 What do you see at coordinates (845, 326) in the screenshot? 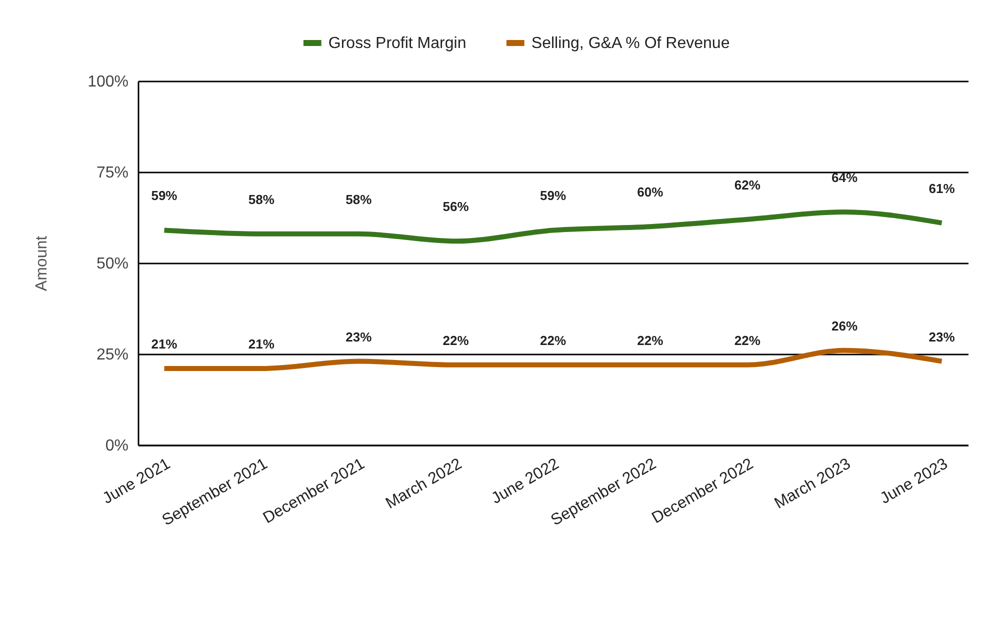
I see `data-label: 26%` at bounding box center [845, 326].